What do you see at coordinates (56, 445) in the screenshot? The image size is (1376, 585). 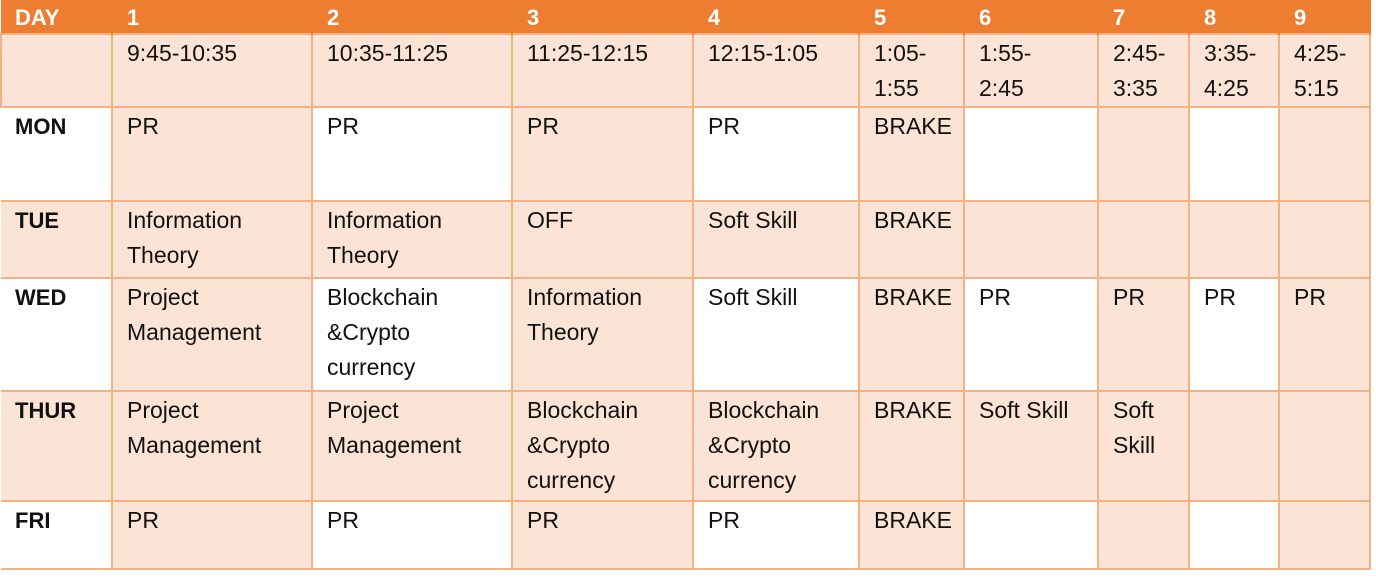 I see `day-label: THUR` at bounding box center [56, 445].